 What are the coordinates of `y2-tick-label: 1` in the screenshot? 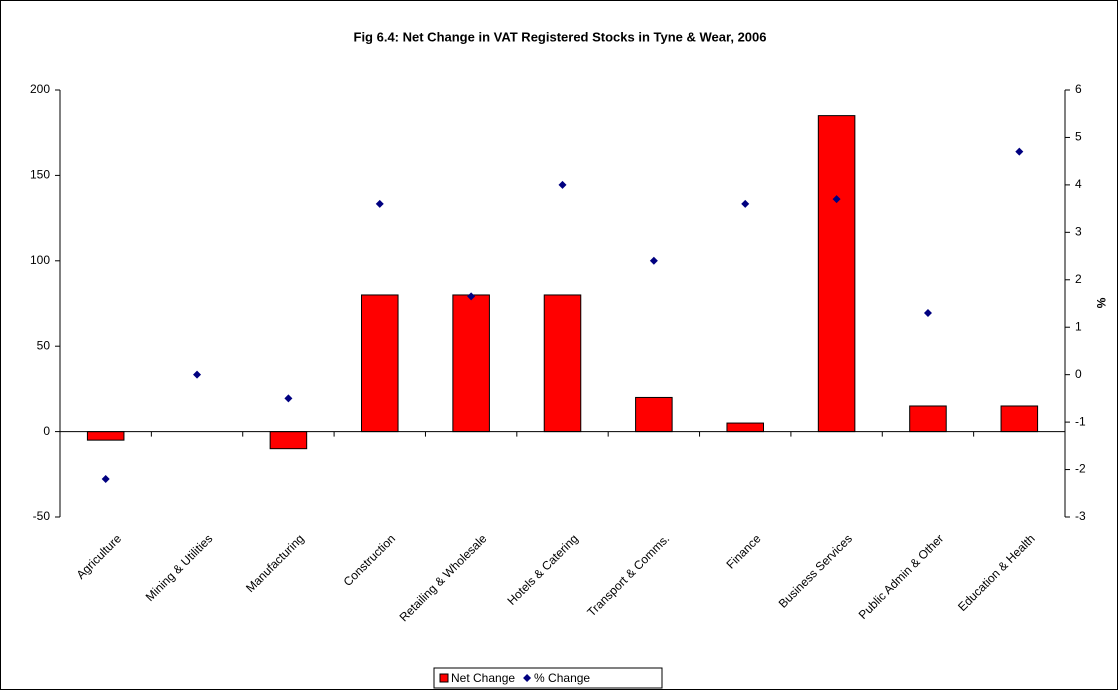 It's located at (1078, 326).